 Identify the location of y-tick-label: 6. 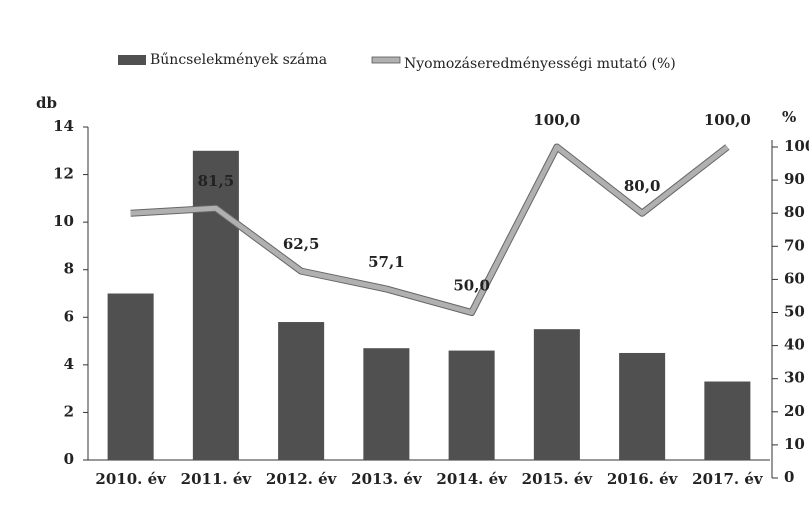
(69, 316).